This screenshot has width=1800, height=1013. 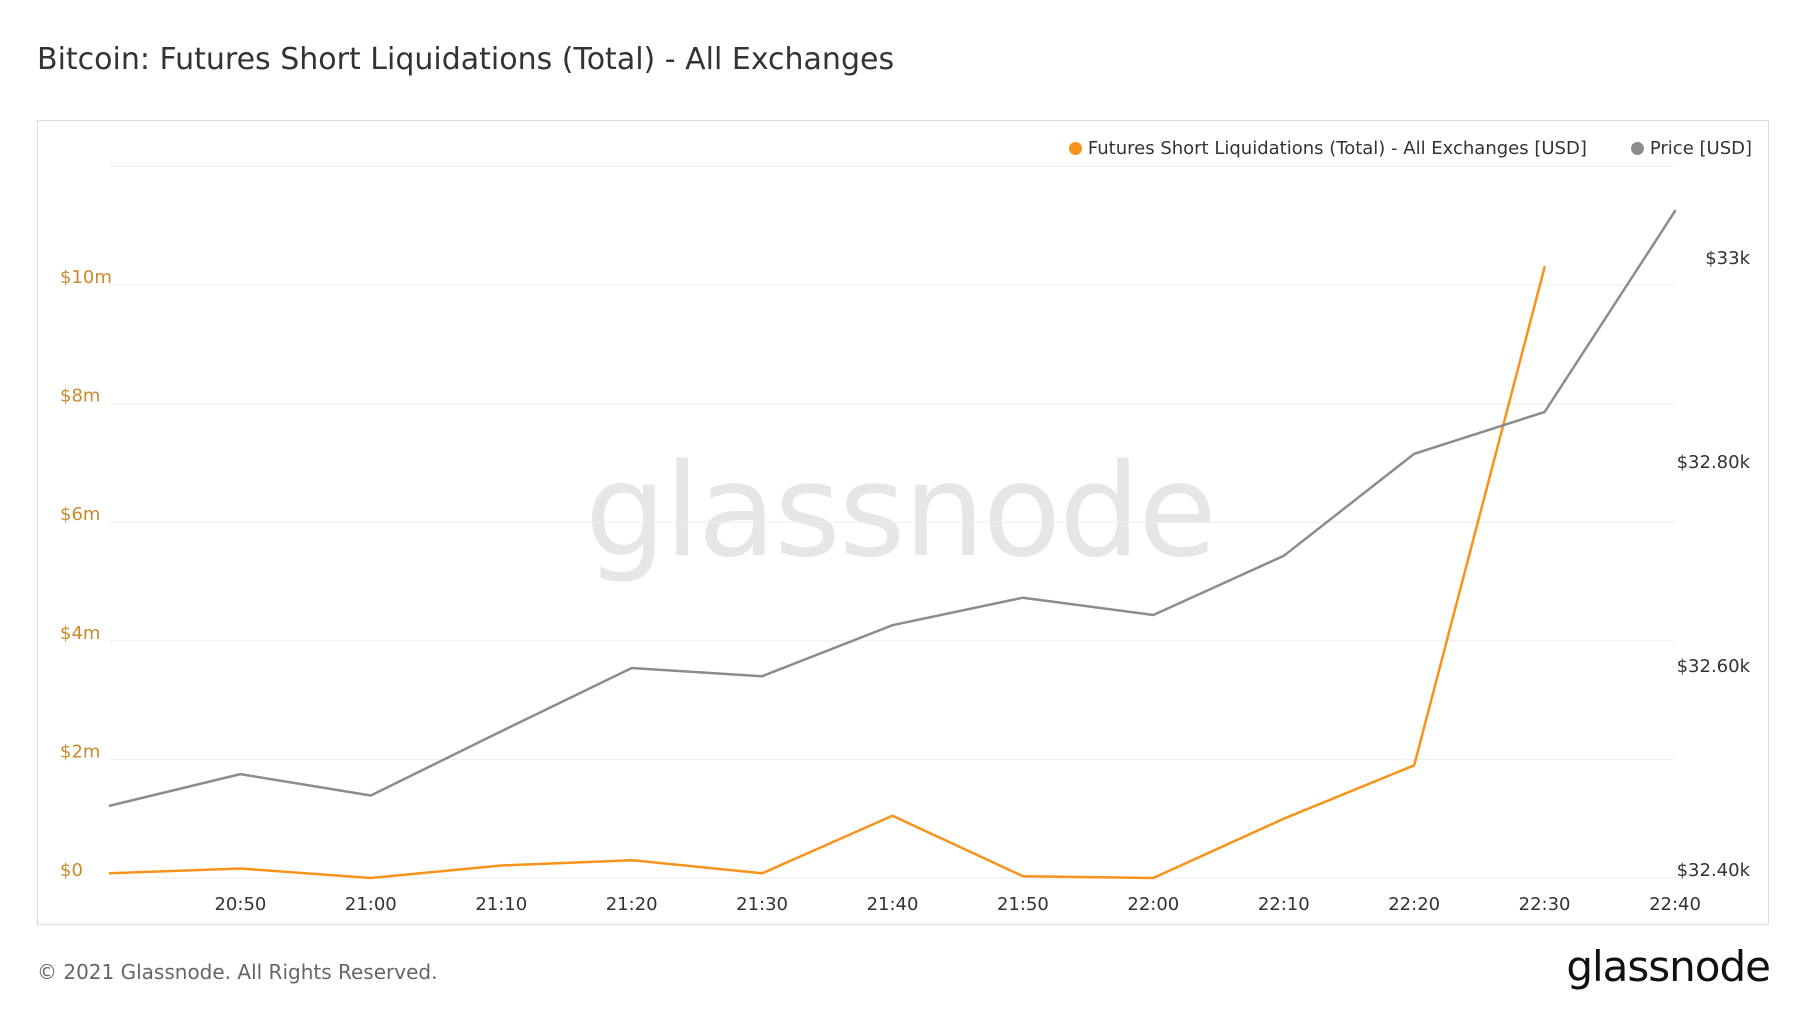 What do you see at coordinates (1414, 904) in the screenshot?
I see `x-tick-label: 22:20` at bounding box center [1414, 904].